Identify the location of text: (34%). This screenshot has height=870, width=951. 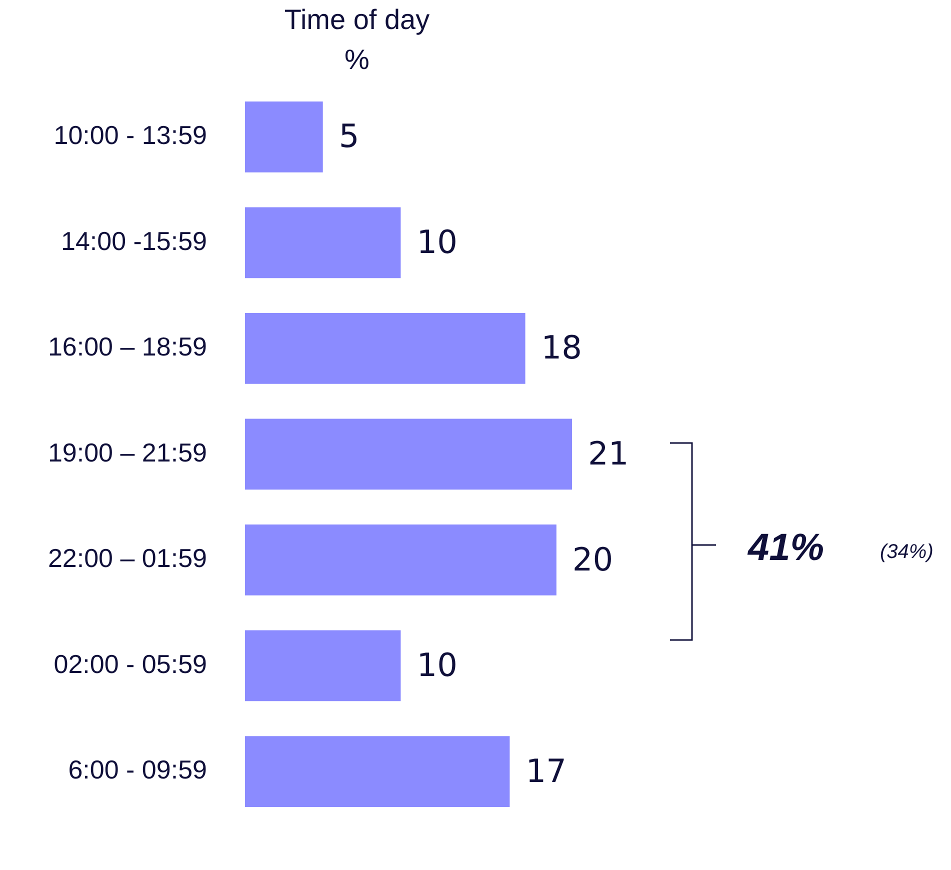
(907, 552).